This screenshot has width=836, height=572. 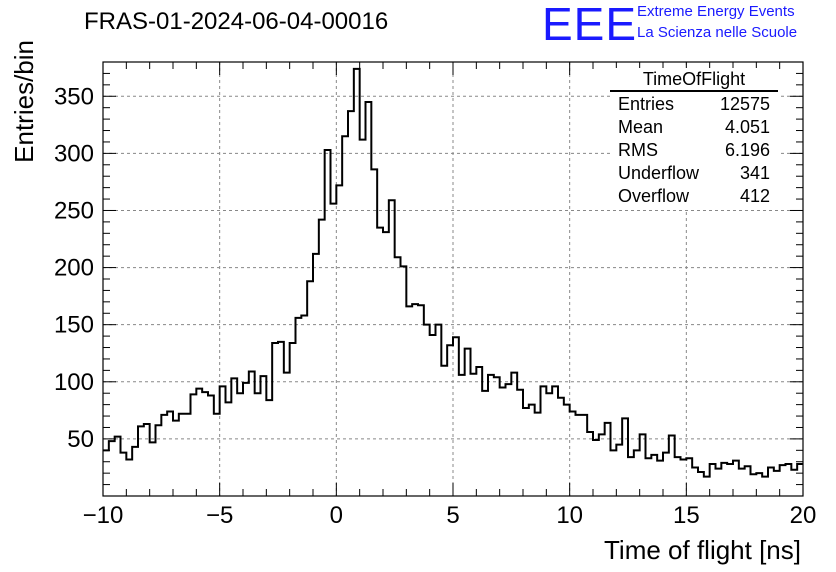 I want to click on y-tick-label: 100, so click(x=74, y=382).